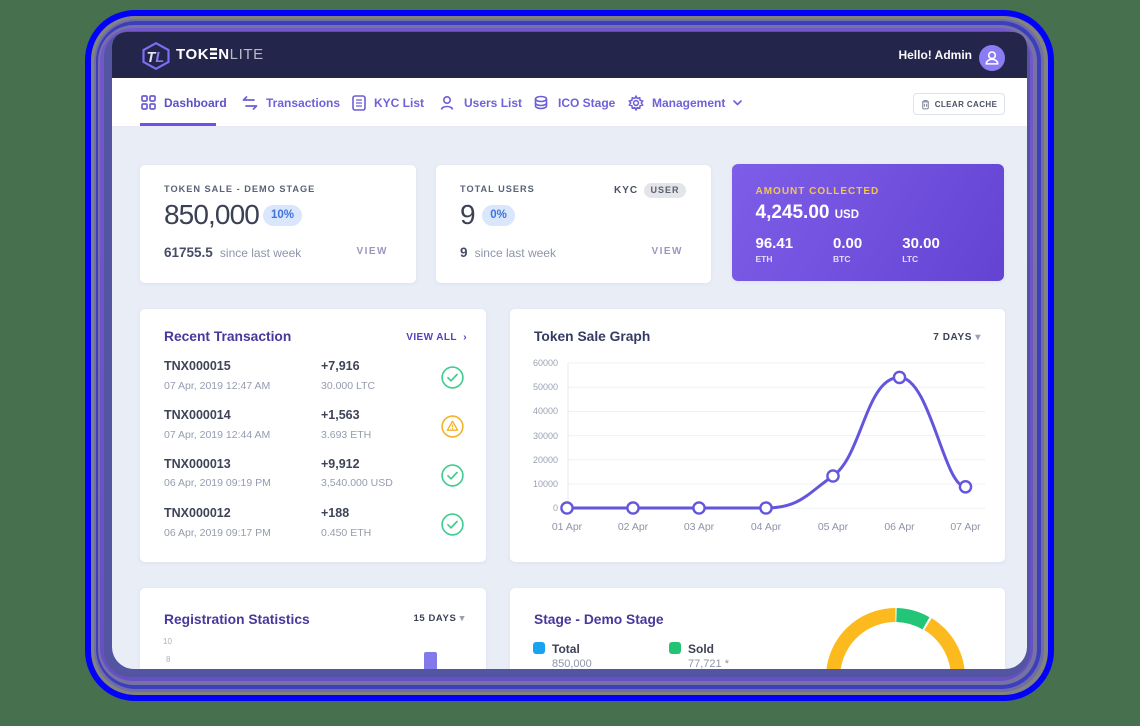  What do you see at coordinates (155, 58) in the screenshot?
I see `svg-text: TL` at bounding box center [155, 58].